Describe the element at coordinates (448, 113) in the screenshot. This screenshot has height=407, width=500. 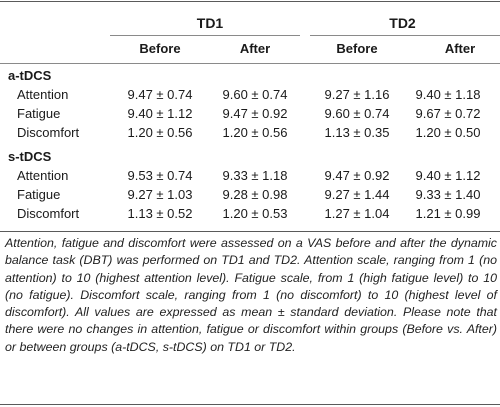
I see `table-cell: 9.67 ± 0.72` at that location.